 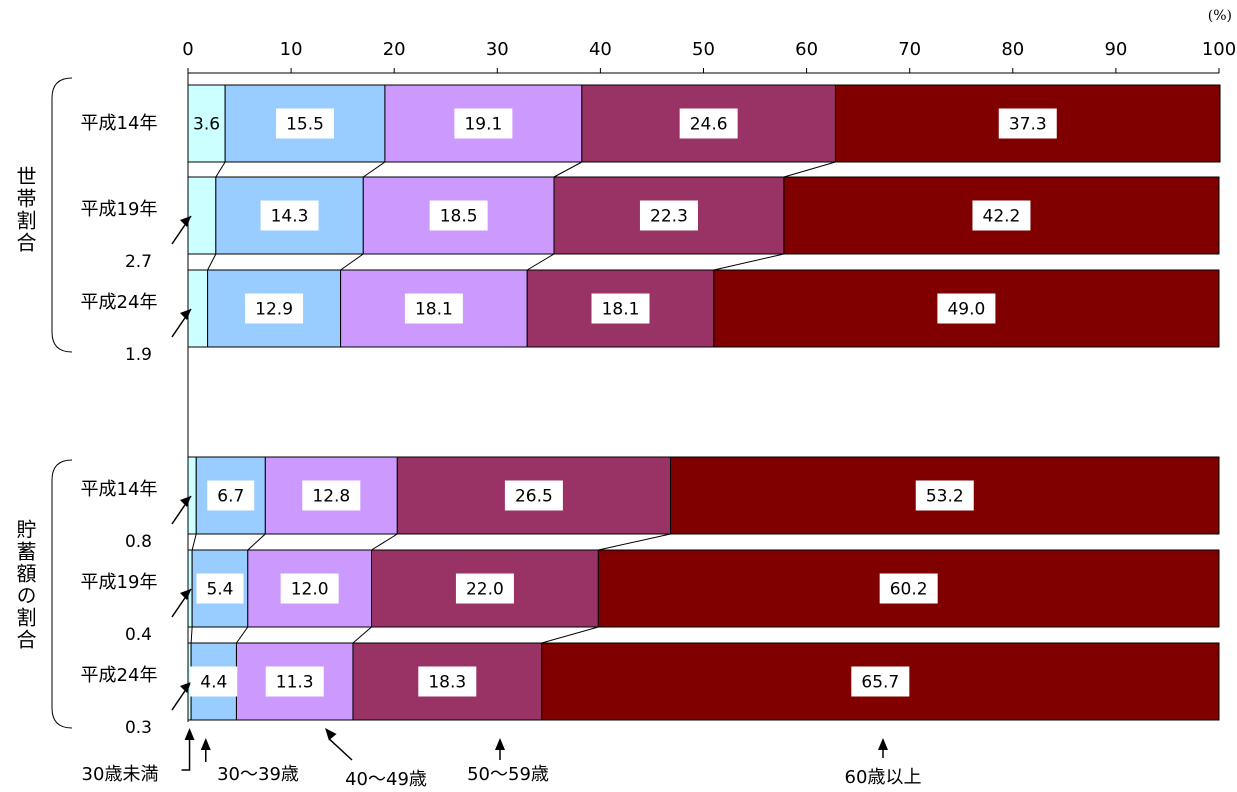 I want to click on data-label: 53.2, so click(x=945, y=497).